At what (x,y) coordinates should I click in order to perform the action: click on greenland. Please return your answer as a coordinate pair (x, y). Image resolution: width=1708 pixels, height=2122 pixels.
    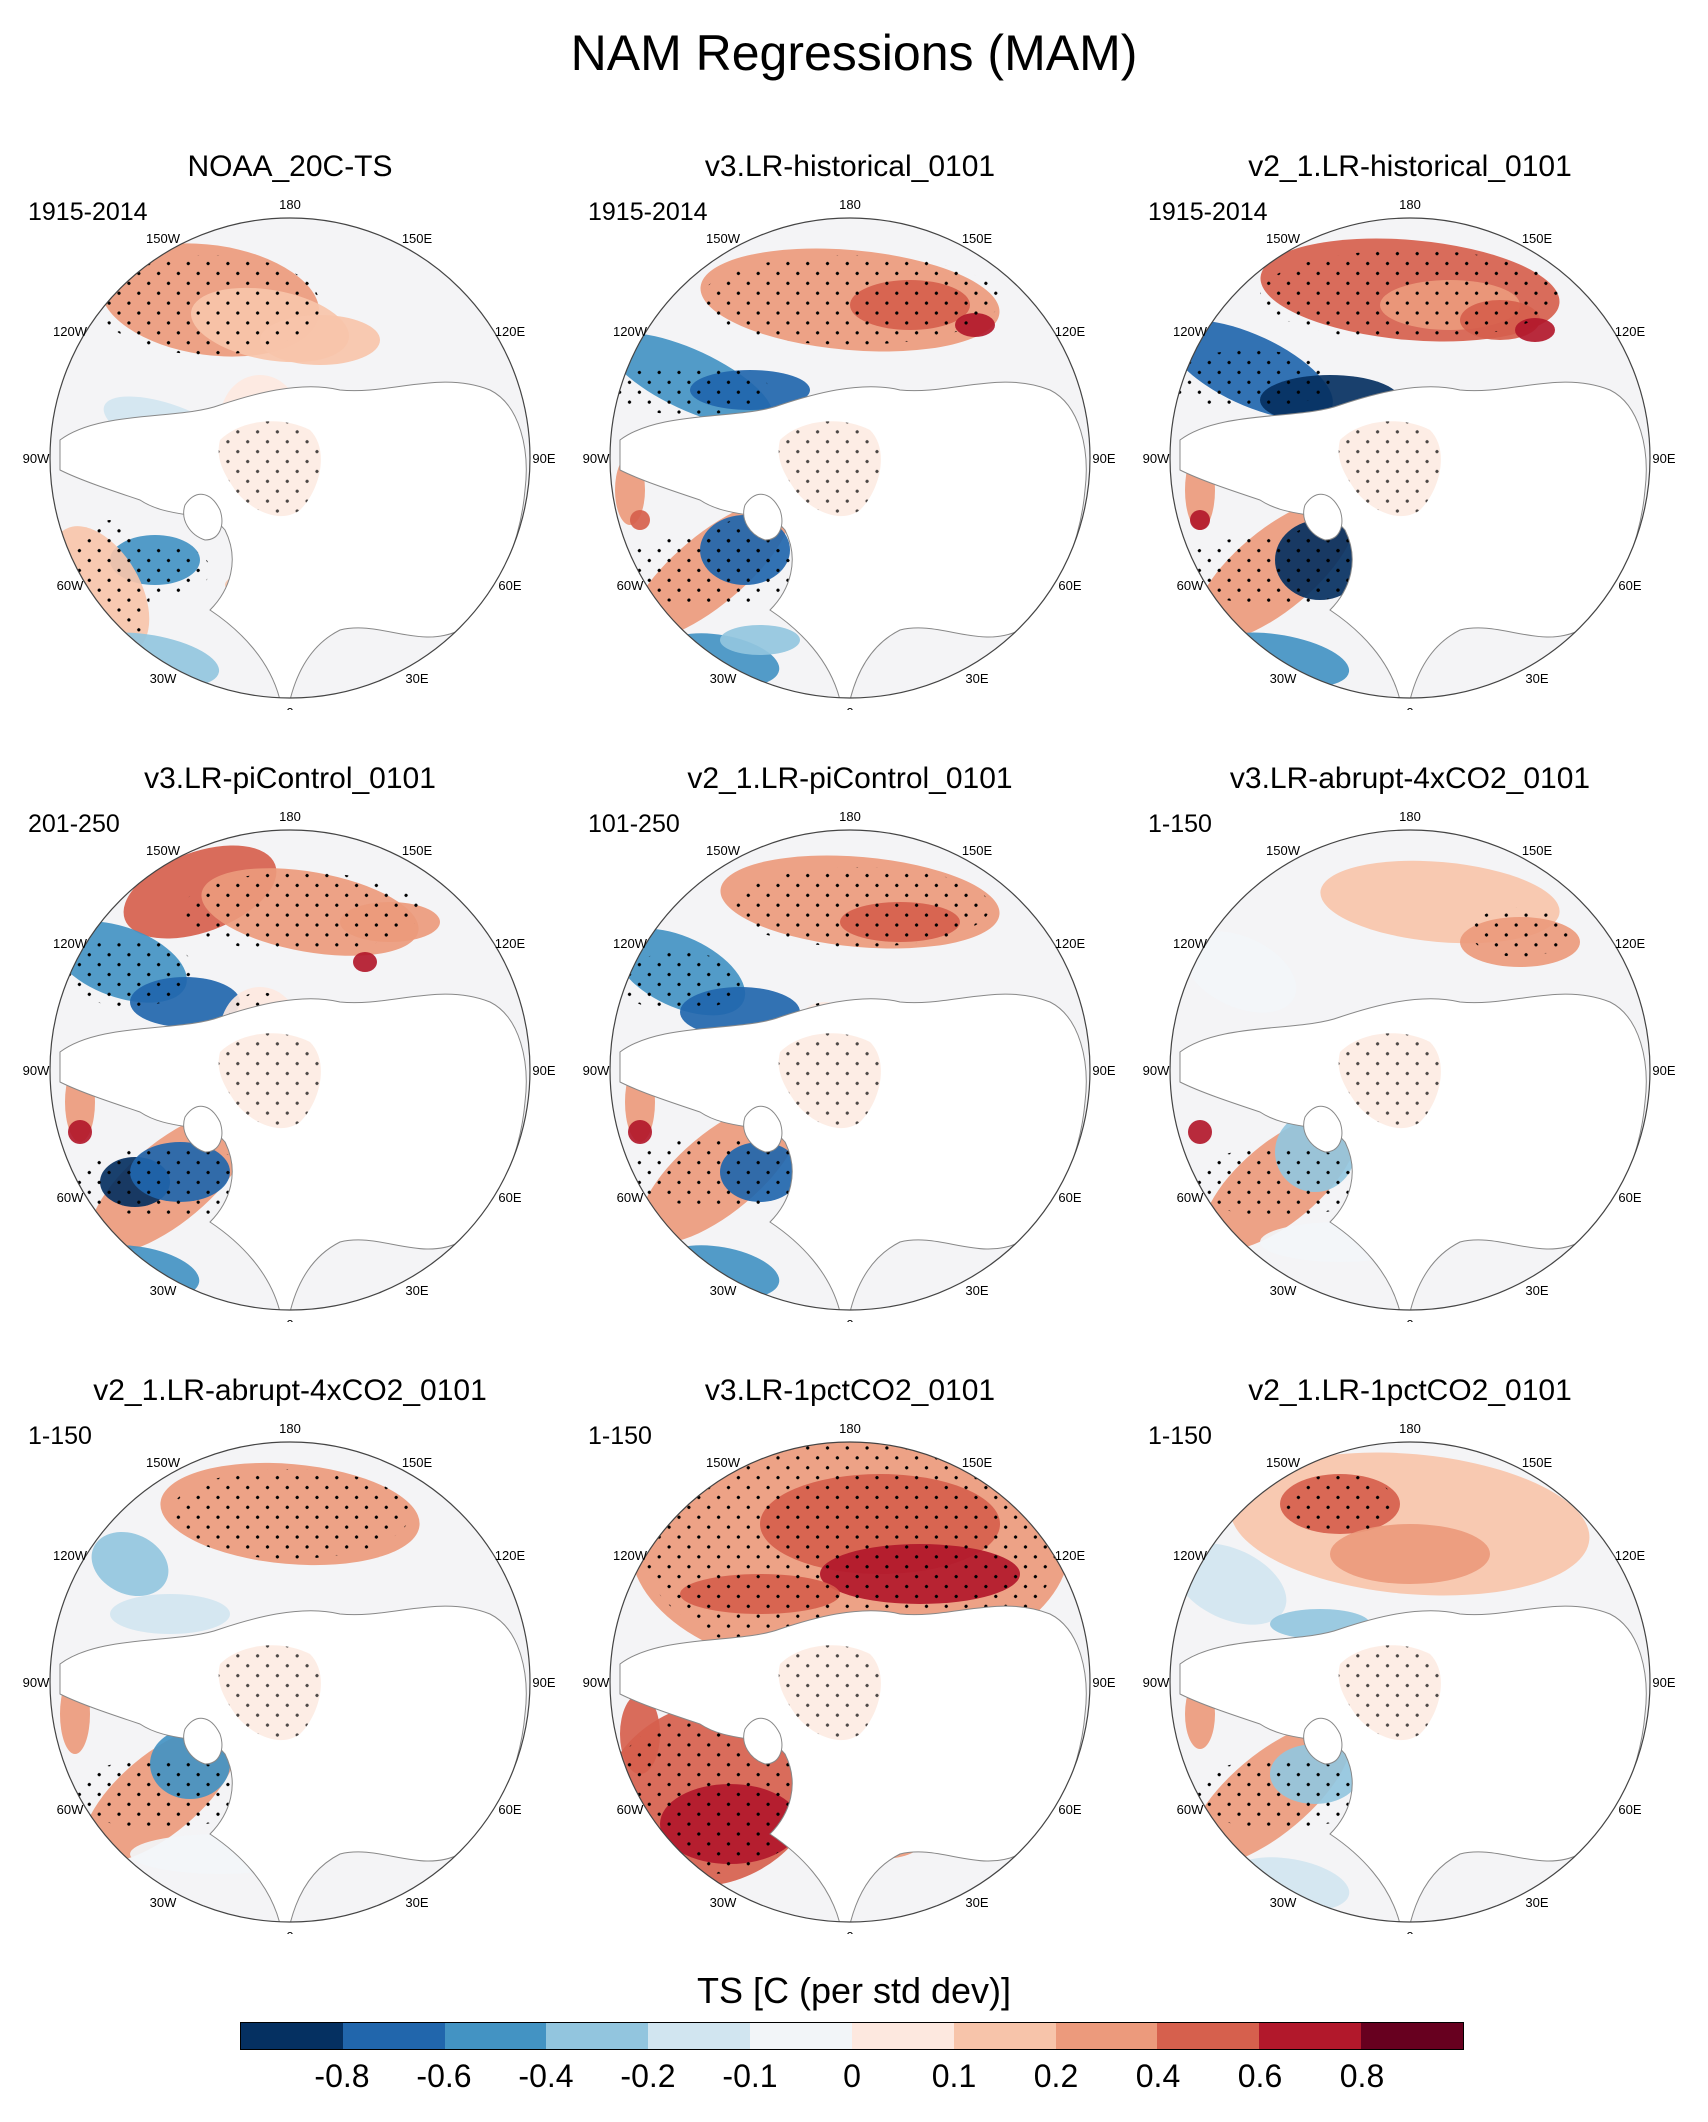
    Looking at the image, I should click on (203, 1129).